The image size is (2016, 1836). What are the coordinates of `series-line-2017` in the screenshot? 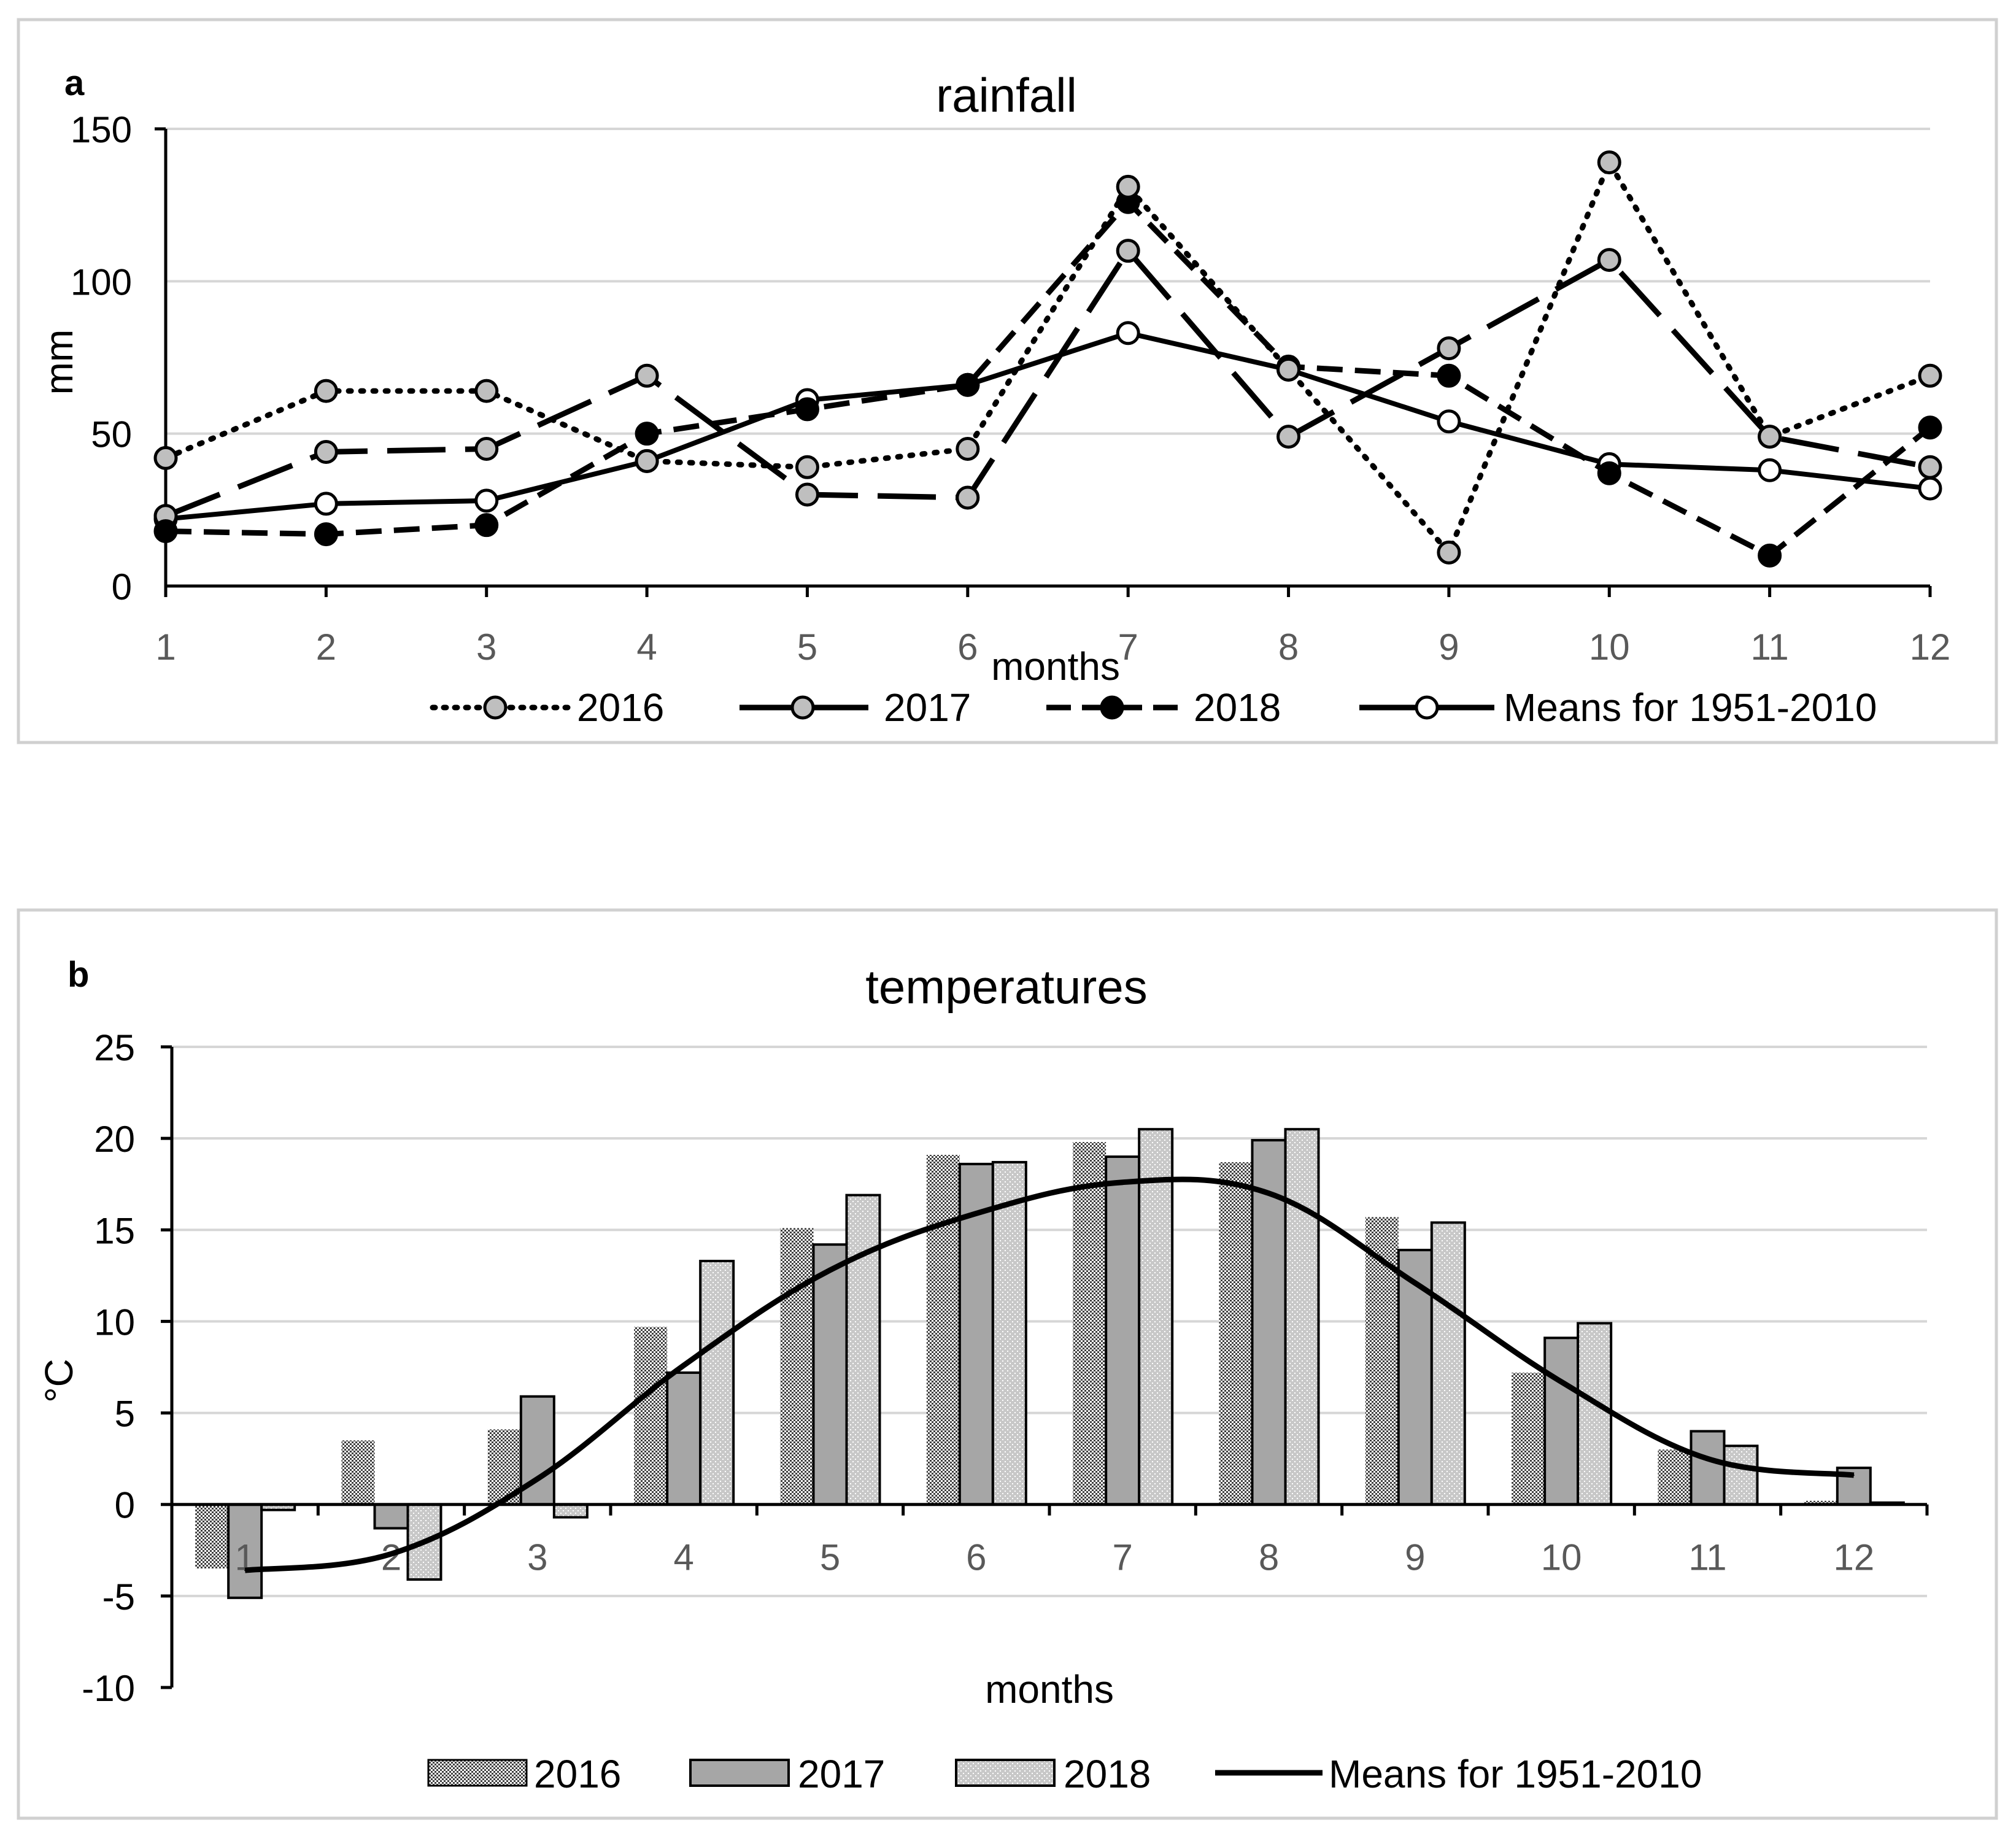 It's located at (1048, 383).